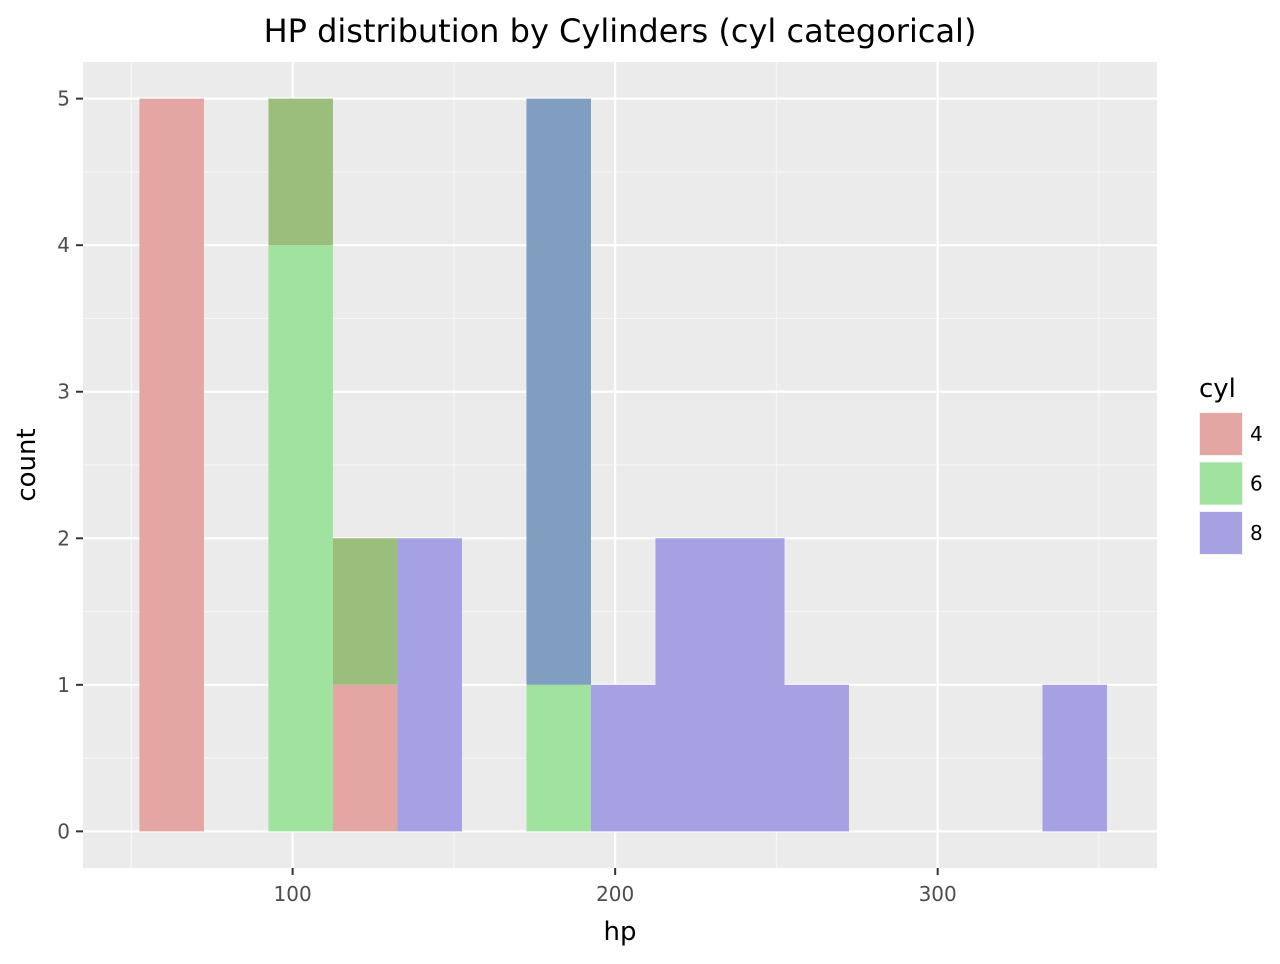 The image size is (1280, 964). I want to click on y-axis-title: count, so click(27, 464).